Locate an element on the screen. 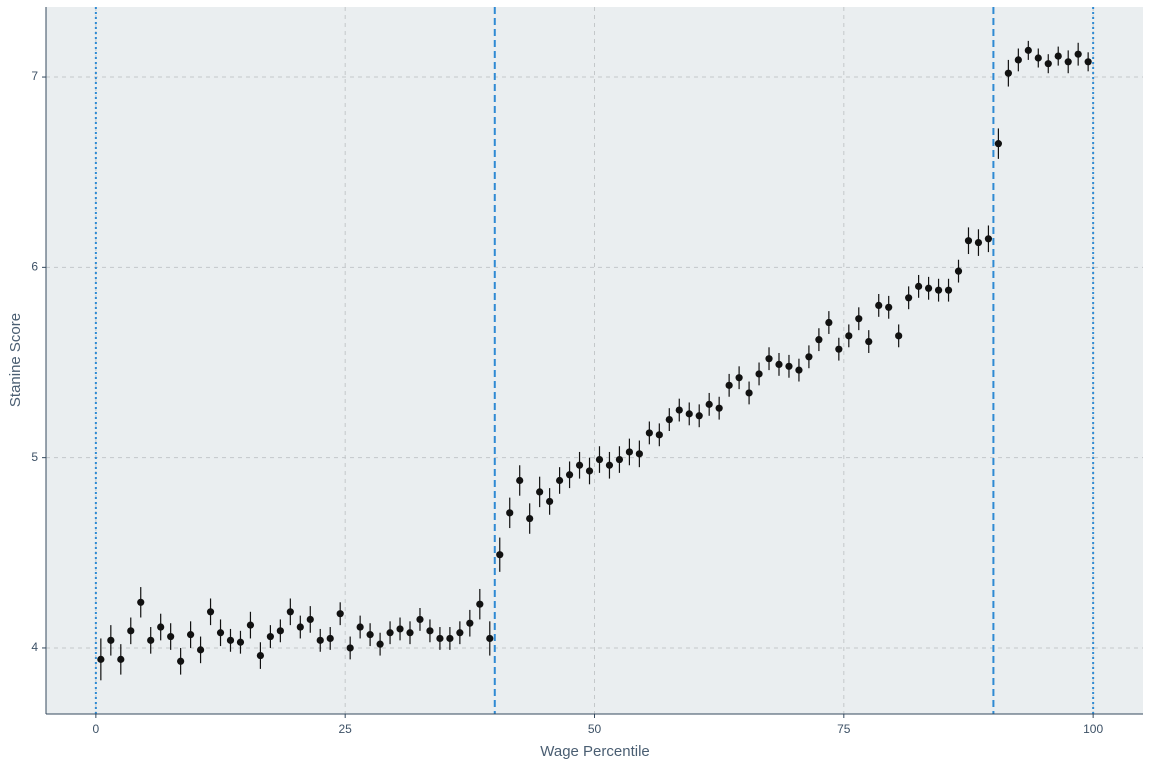 Image resolution: width=1152 pixels, height=768 pixels. y-axis-title: Stanine Score is located at coordinates (15, 360).